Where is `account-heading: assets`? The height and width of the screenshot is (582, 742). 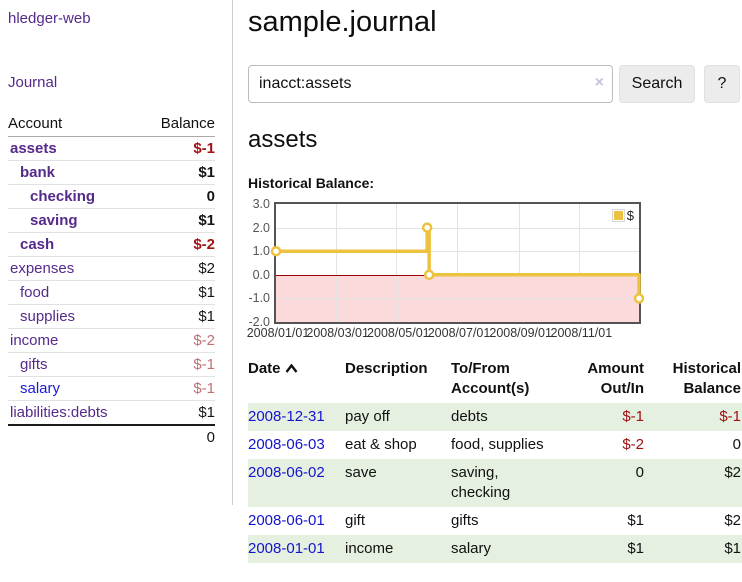 account-heading: assets is located at coordinates (283, 139).